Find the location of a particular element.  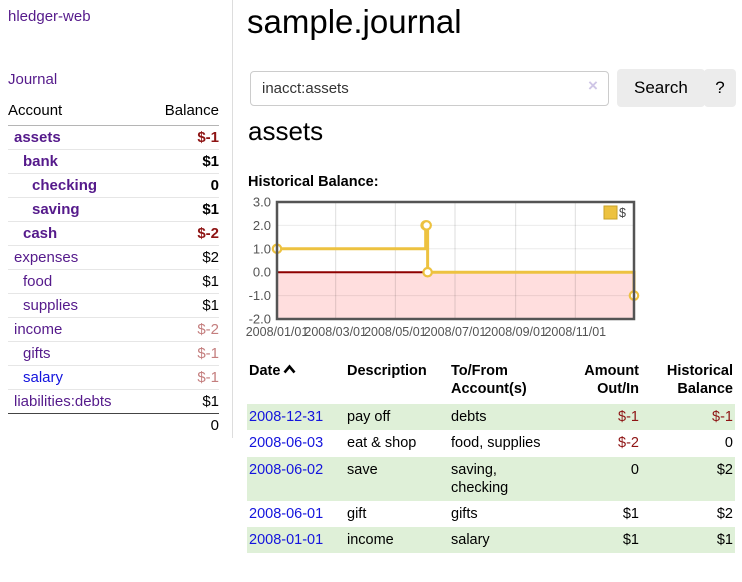

x-tick-label: 2008/07/01 is located at coordinates (455, 332).